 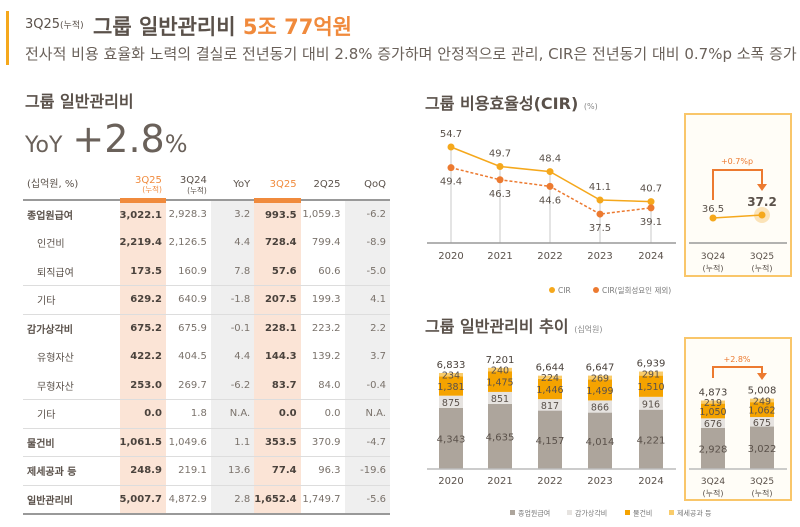 What do you see at coordinates (599, 481) in the screenshot?
I see `bar-x-tick: 2023` at bounding box center [599, 481].